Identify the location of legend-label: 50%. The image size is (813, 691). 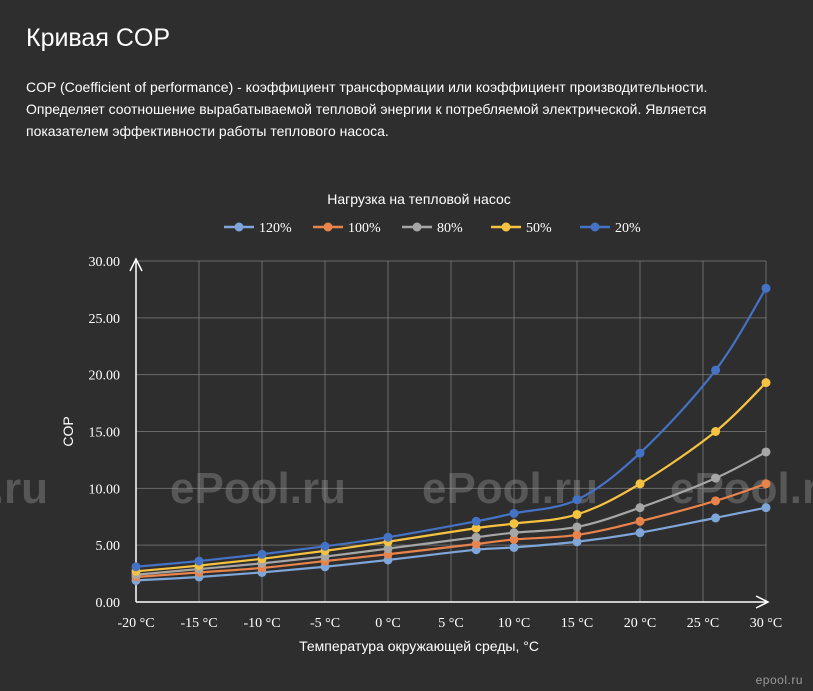
(539, 228).